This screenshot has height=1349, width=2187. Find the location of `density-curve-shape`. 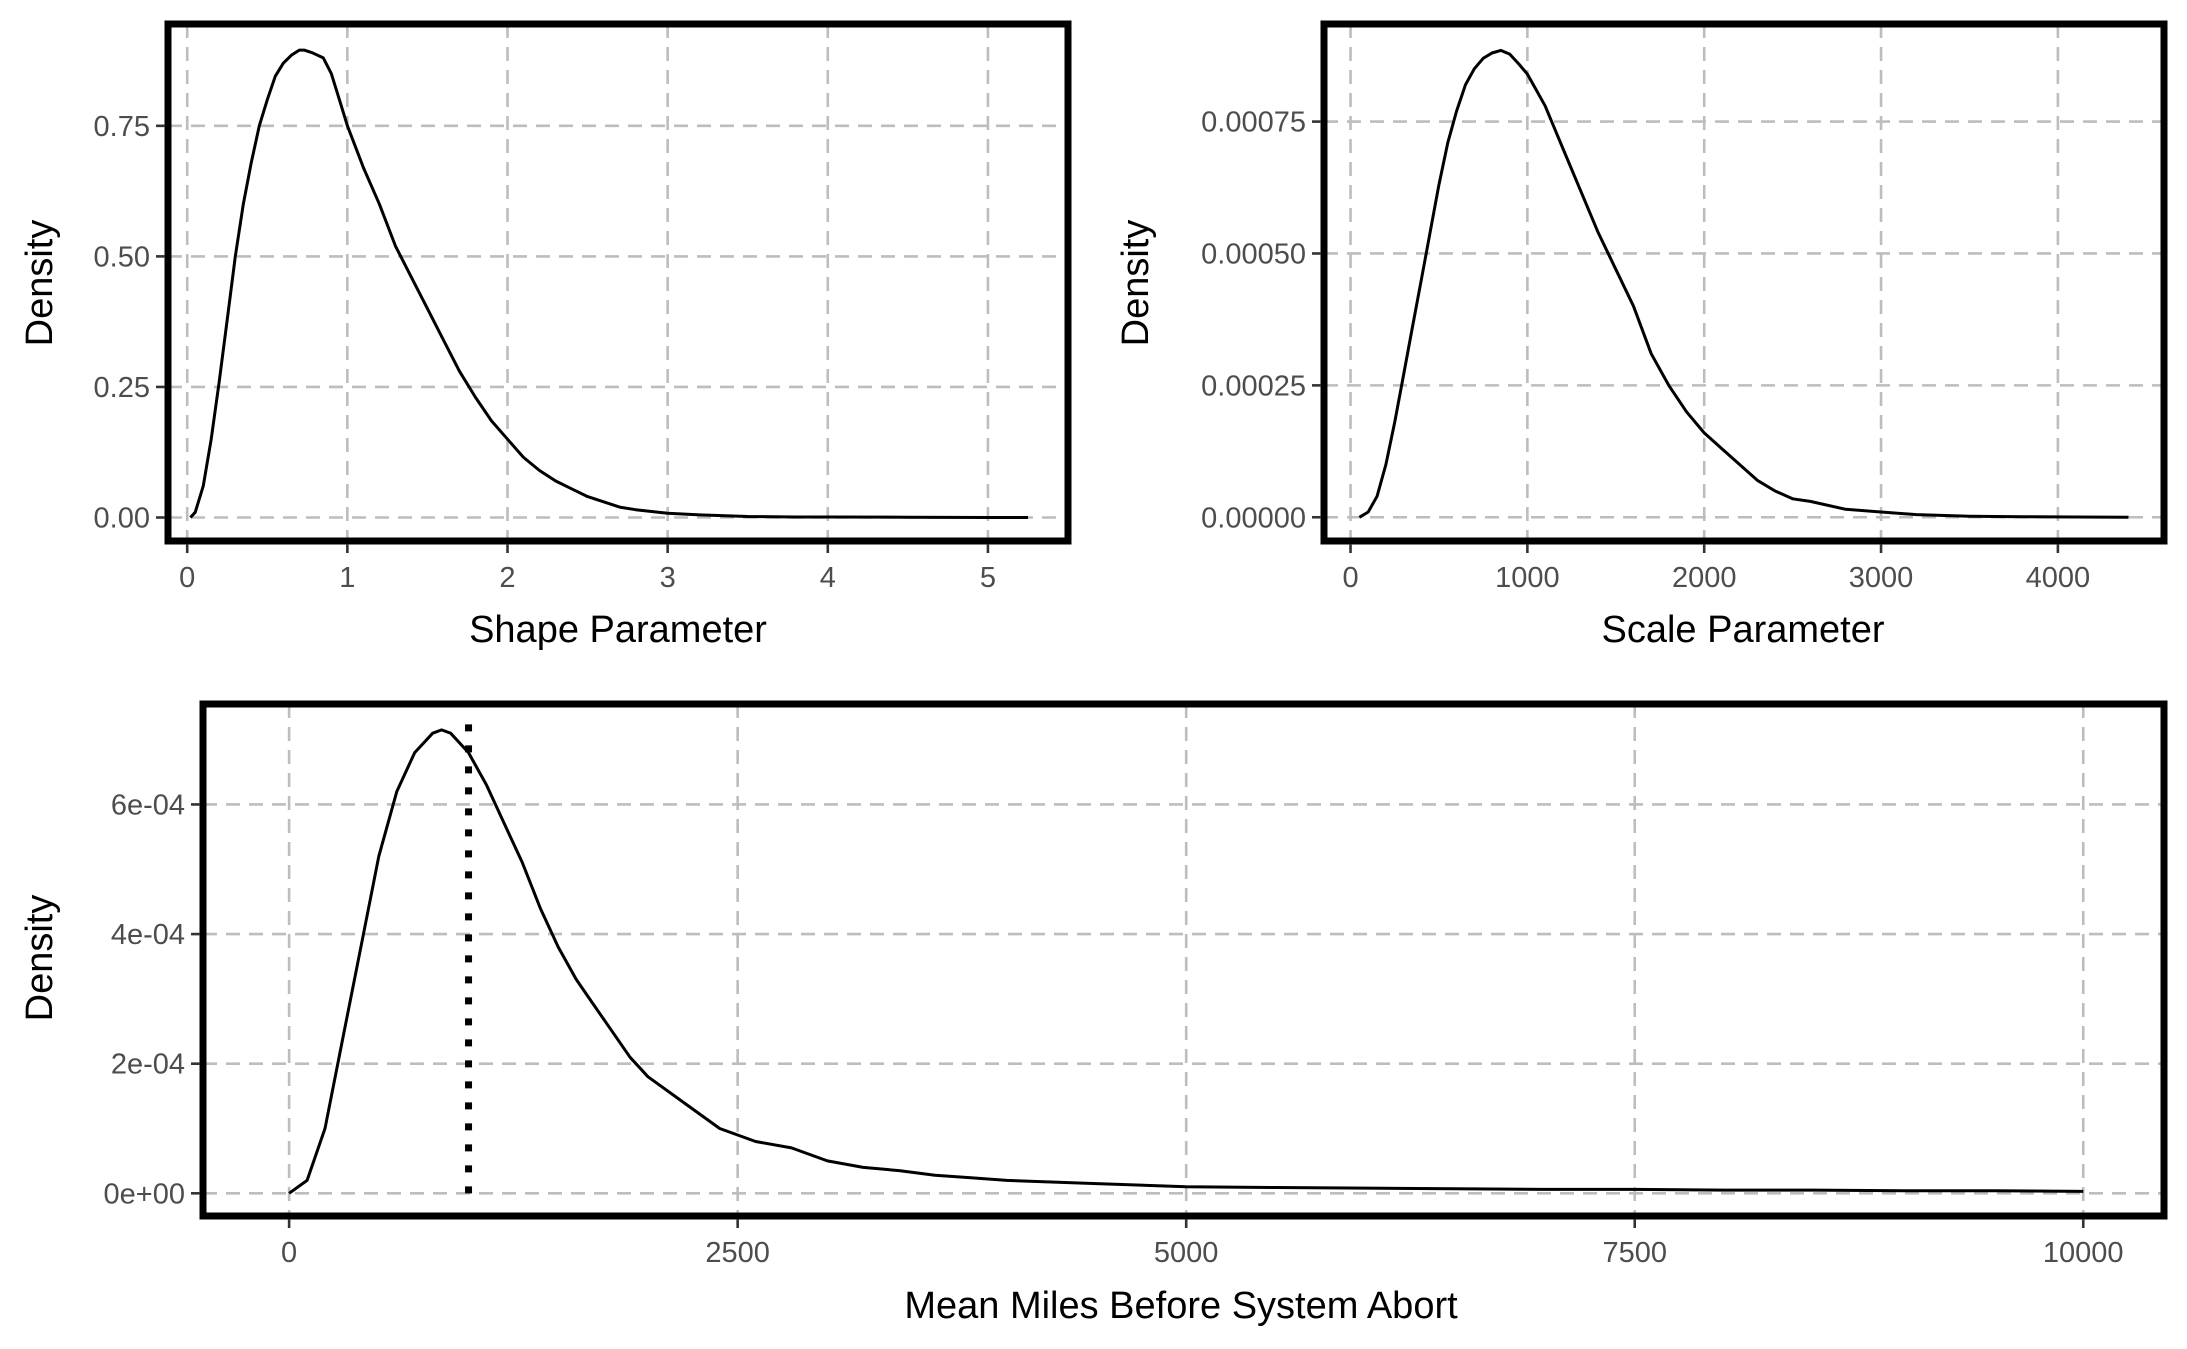

density-curve-shape is located at coordinates (608, 283).